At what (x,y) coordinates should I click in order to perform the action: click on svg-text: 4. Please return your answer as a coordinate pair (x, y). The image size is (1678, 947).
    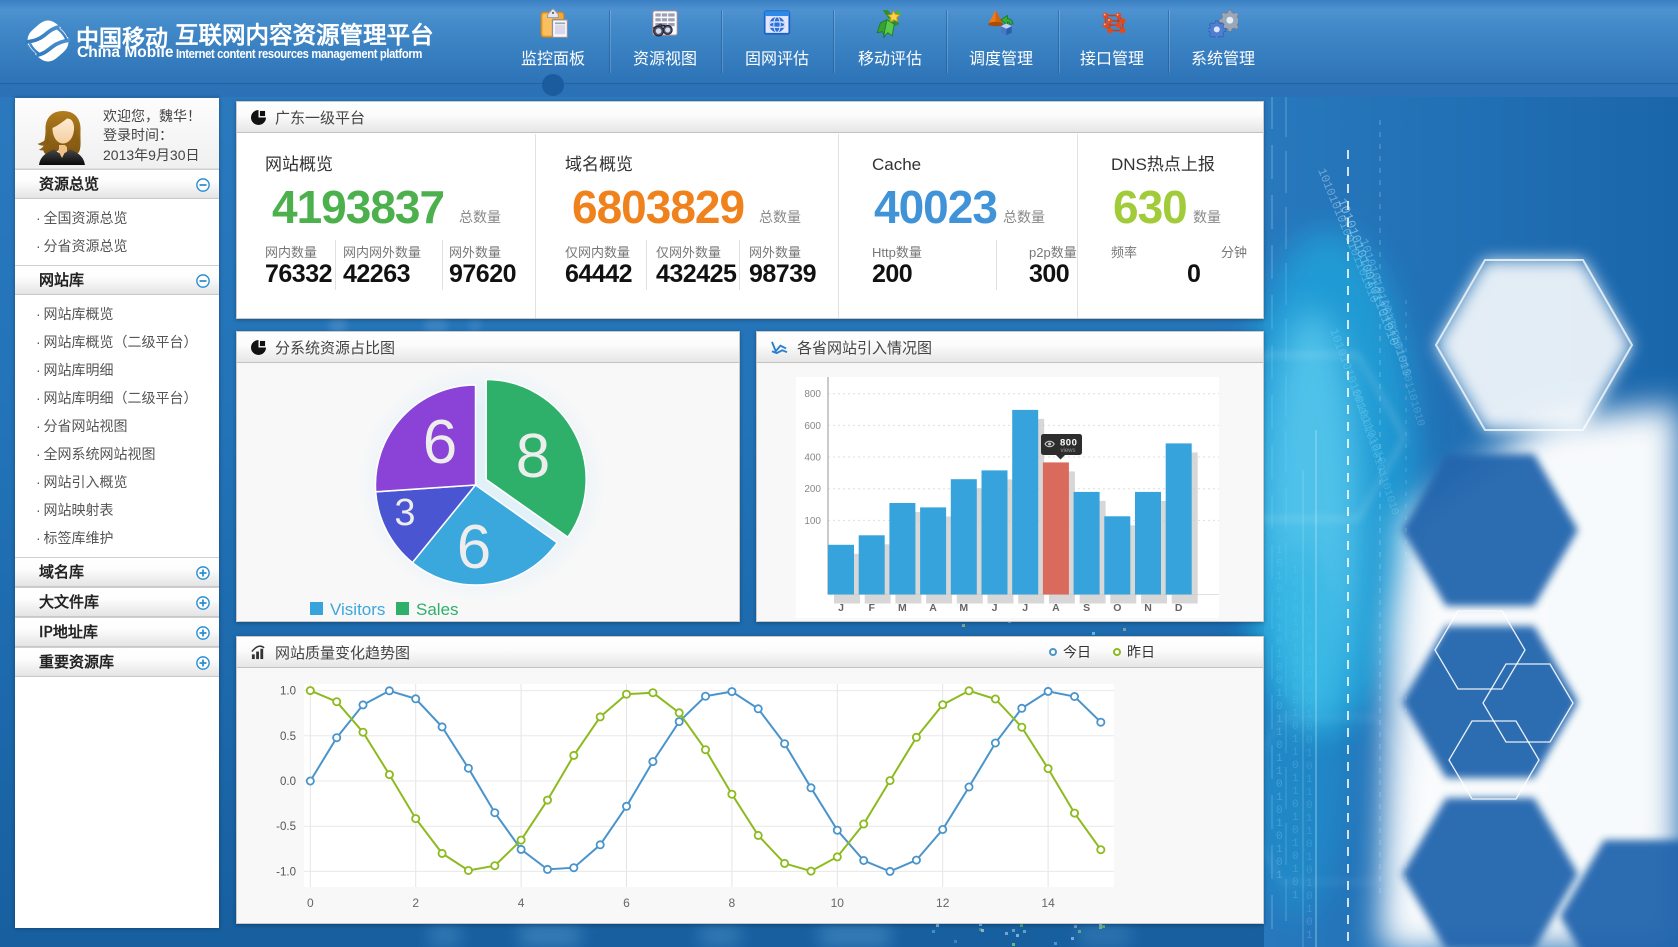
    Looking at the image, I should click on (521, 903).